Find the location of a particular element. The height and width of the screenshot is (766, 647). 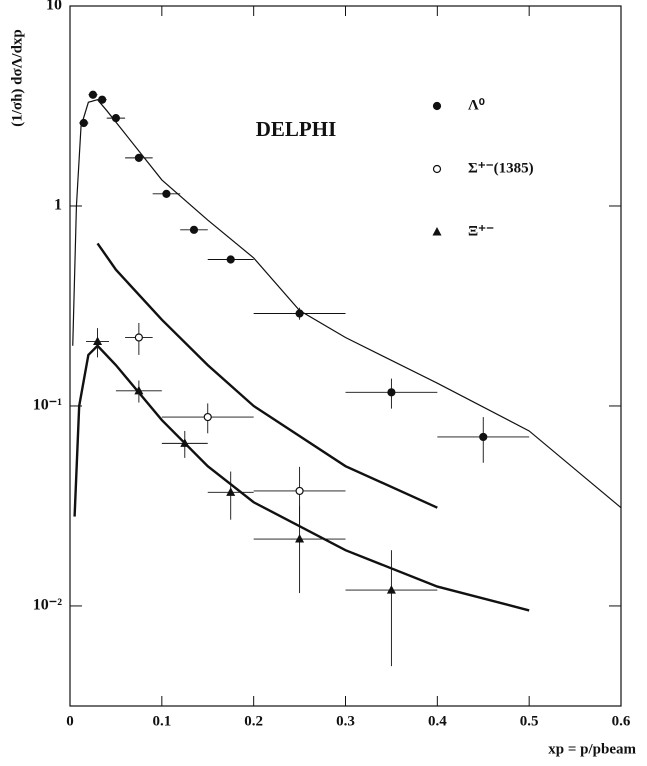

x-tick-label: 0.5 is located at coordinates (529, 721).